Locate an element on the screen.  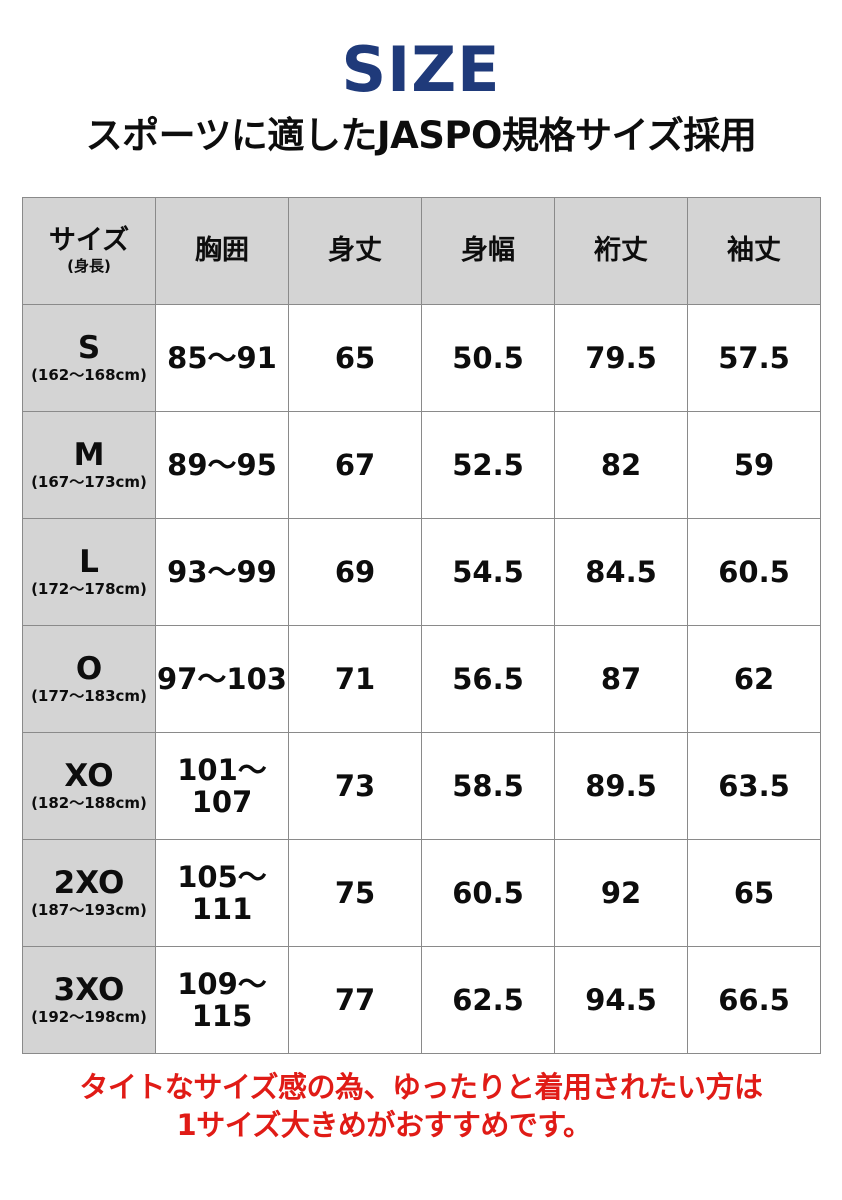
table-header-row: サイズ (身長) 胸囲 身丈 身幅 裄丈 袖丈 is located at coordinates (421, 251).